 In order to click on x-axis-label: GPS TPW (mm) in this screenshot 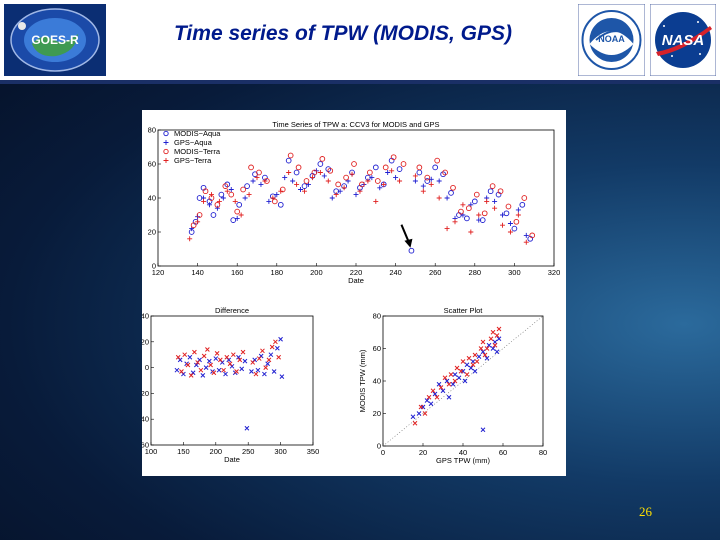, I will do `click(463, 460)`.